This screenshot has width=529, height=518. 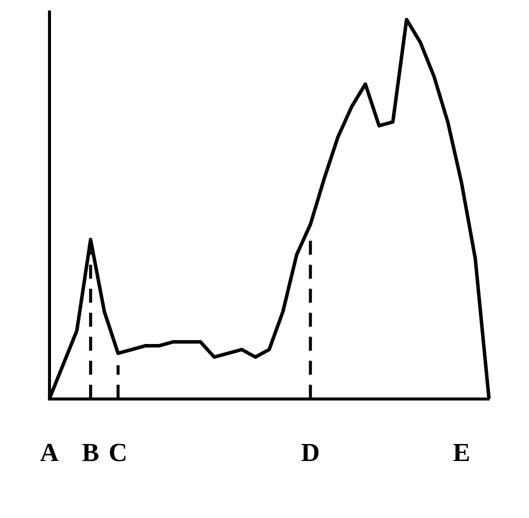 I want to click on x-tick-label: C, so click(x=118, y=453).